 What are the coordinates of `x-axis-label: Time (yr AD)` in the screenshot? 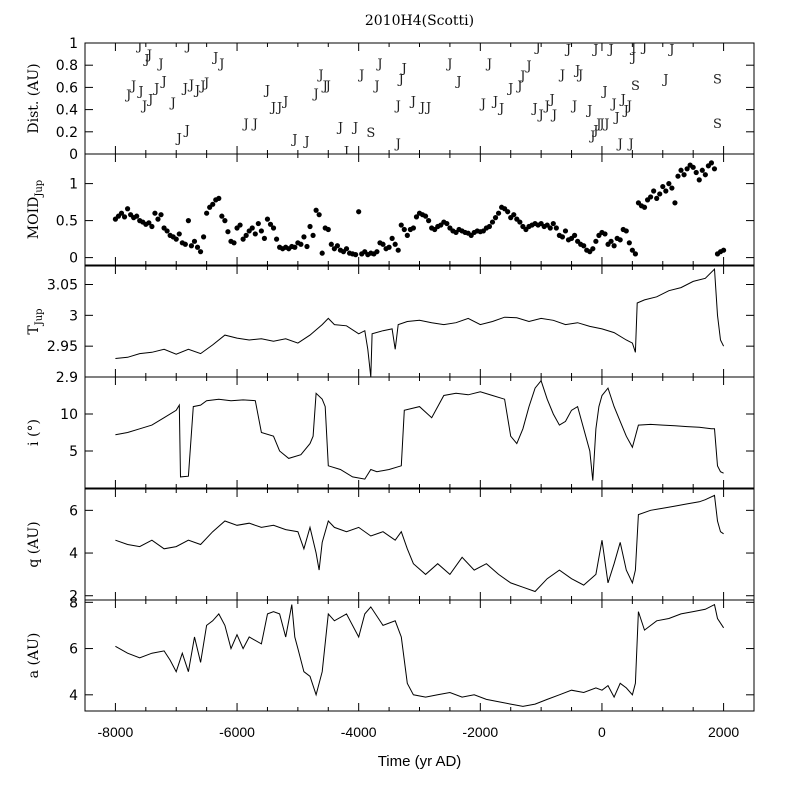 It's located at (420, 761).